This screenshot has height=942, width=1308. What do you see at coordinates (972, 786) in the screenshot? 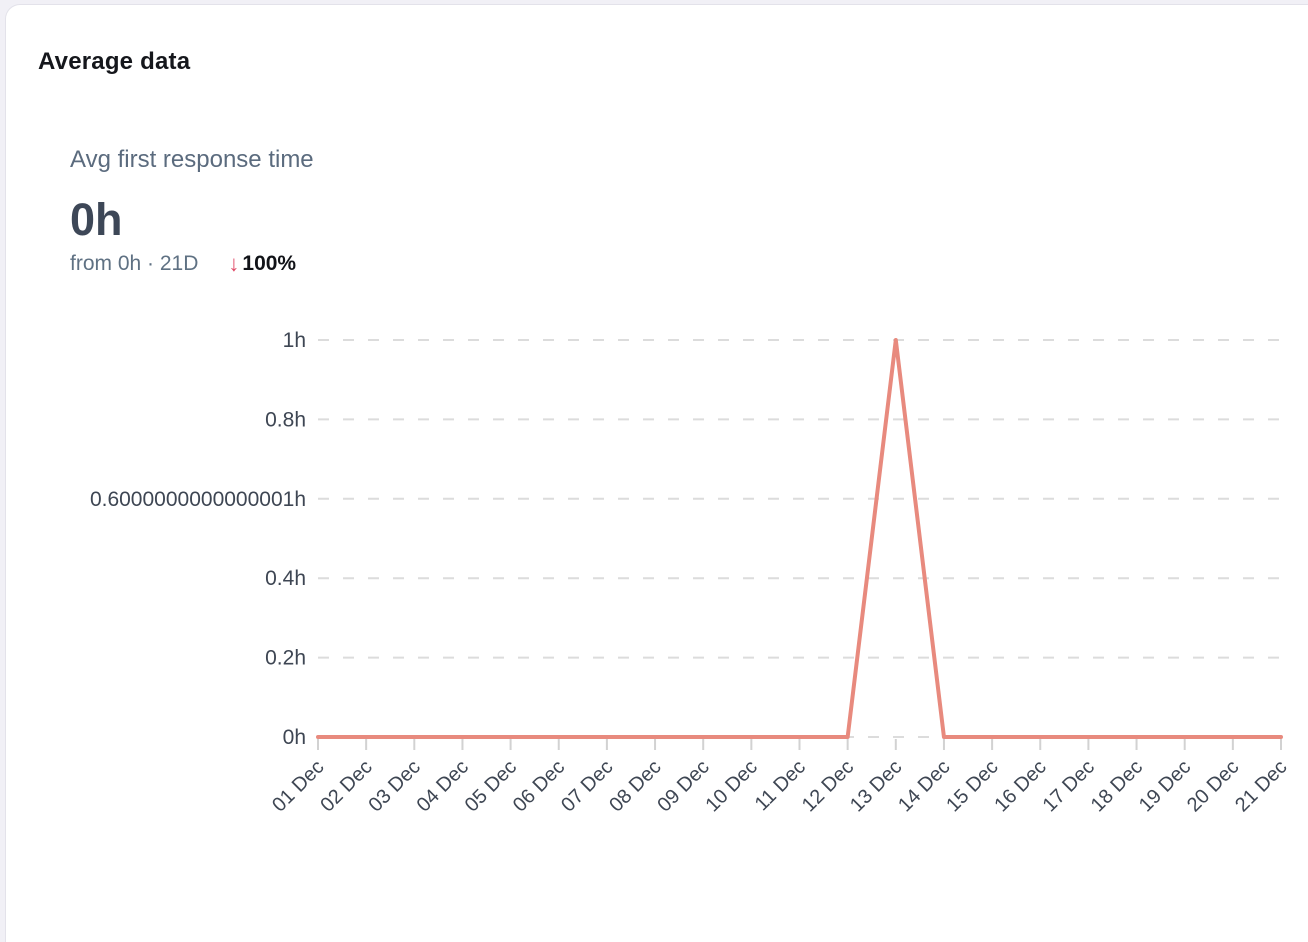
I see `x-axis-label: 15 Dec` at bounding box center [972, 786].